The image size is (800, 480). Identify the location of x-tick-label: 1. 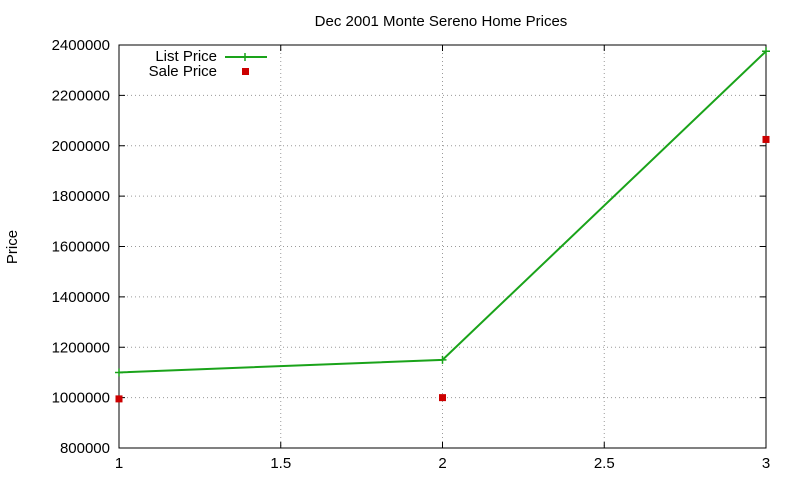
(119, 463).